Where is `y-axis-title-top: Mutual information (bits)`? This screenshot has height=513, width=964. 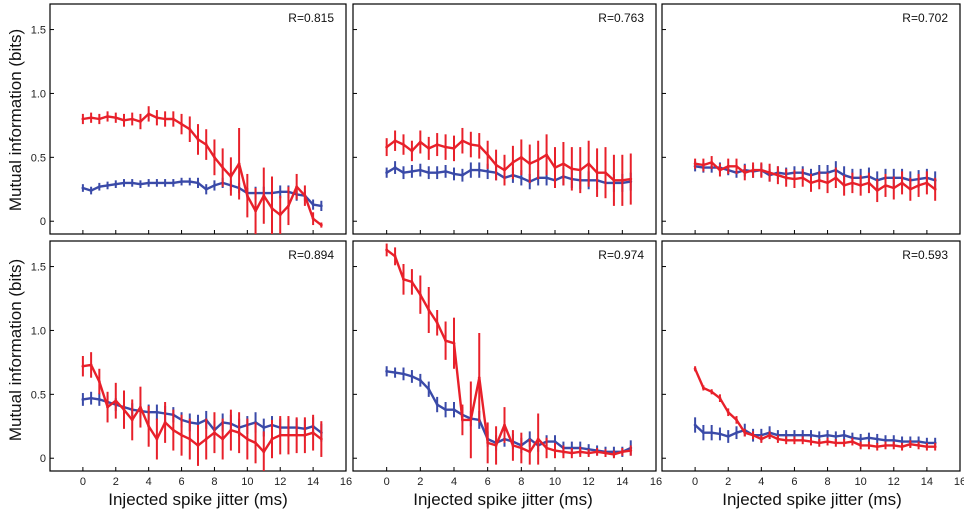 y-axis-title-top: Mutual information (bits) is located at coordinates (15, 120).